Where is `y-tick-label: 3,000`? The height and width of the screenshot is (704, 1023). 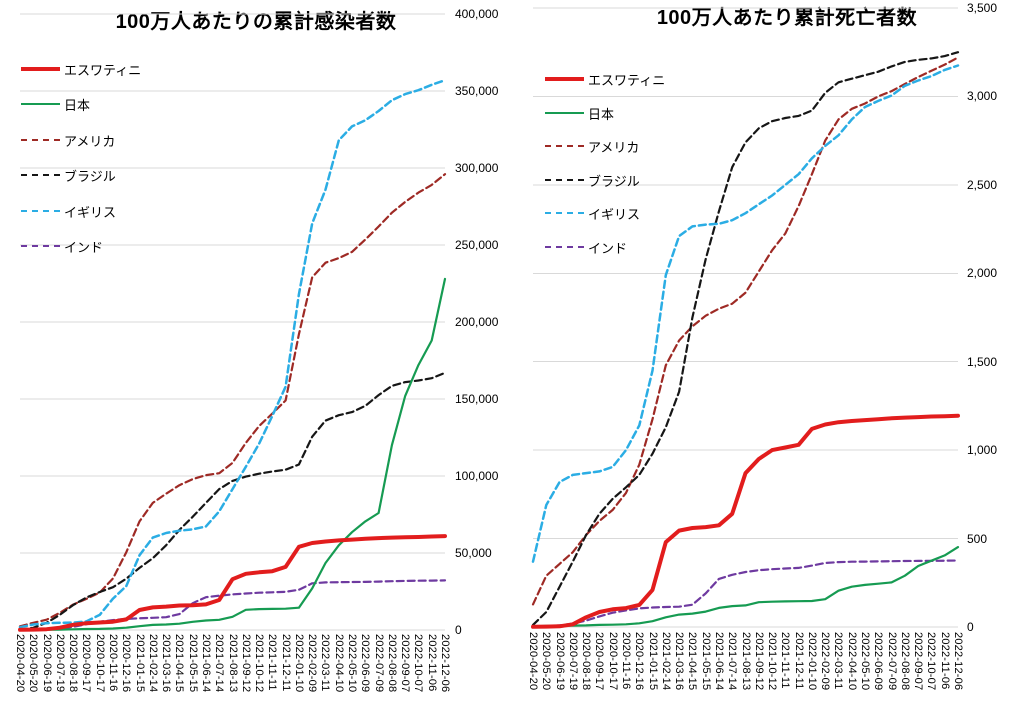 y-tick-label: 3,000 is located at coordinates (982, 96).